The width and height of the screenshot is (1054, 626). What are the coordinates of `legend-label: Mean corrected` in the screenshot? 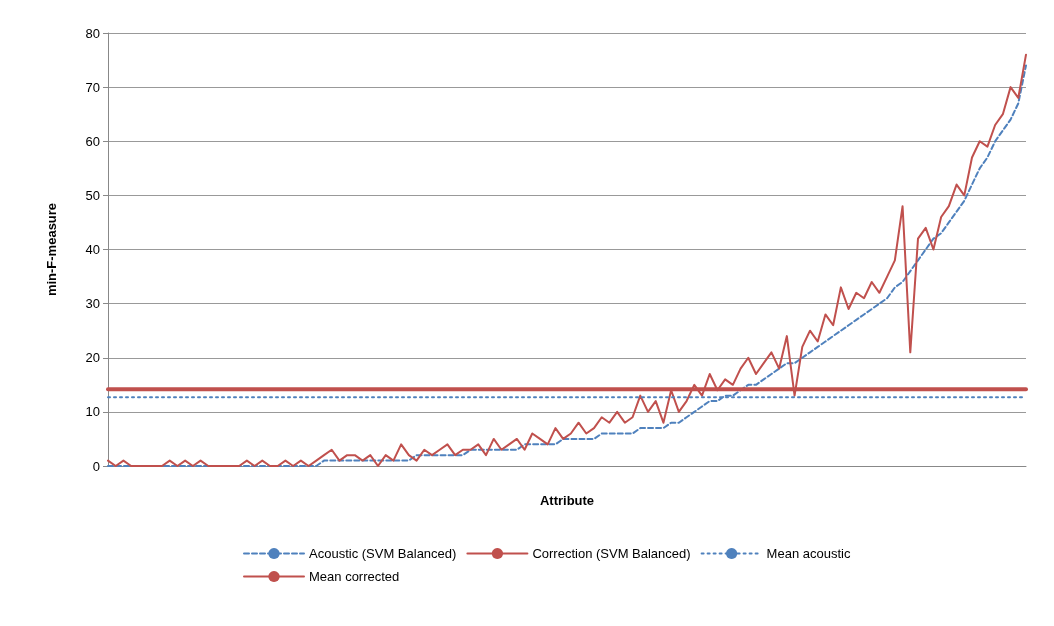 It's located at (354, 576).